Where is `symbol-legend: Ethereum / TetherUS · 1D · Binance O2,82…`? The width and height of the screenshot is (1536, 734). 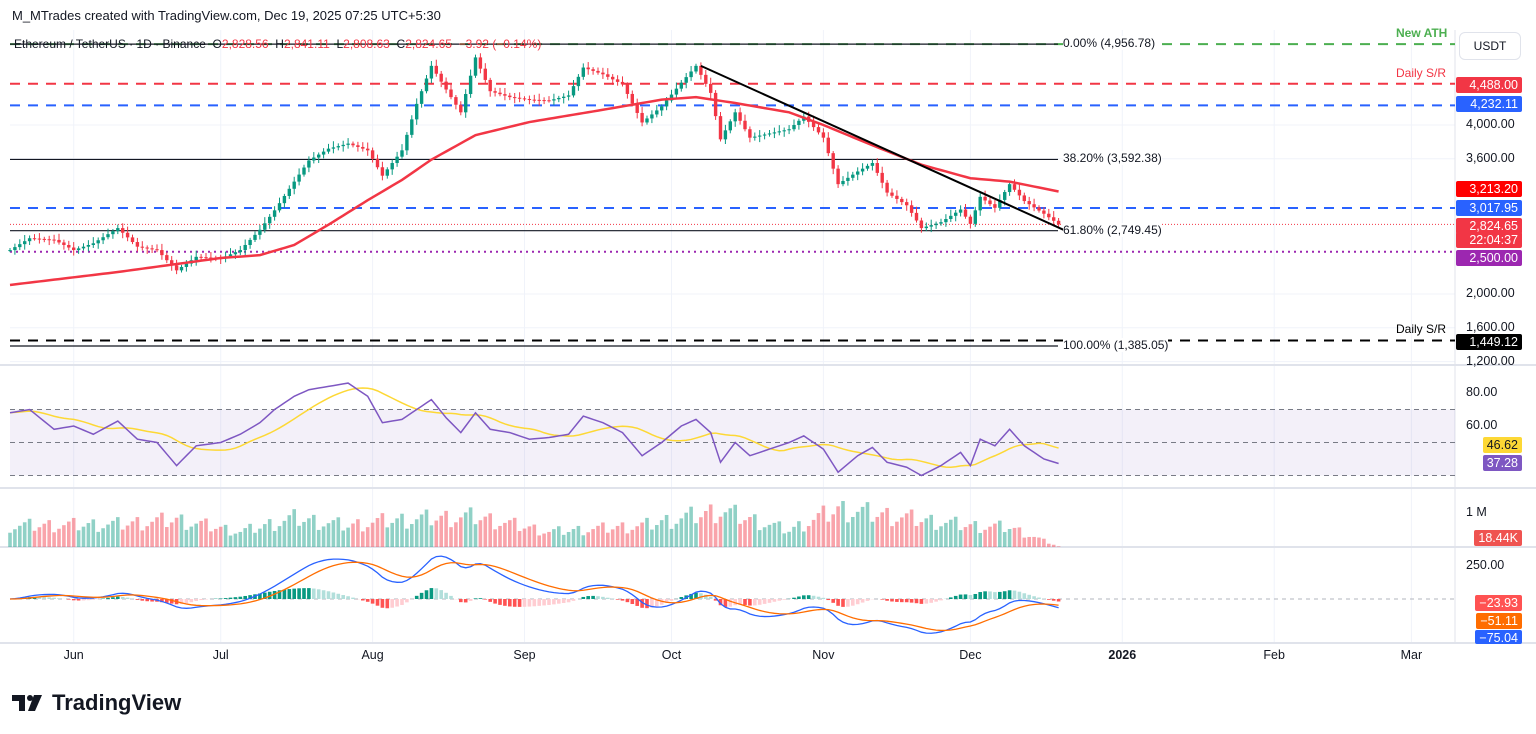
symbol-legend: Ethereum / TetherUS · 1D · Binance O2,82… is located at coordinates (277, 44).